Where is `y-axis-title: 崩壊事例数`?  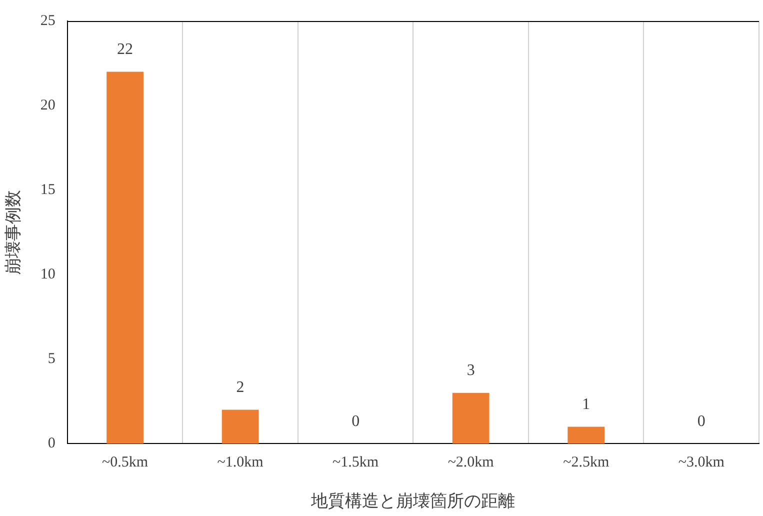
y-axis-title: 崩壊事例数 is located at coordinates (13, 232).